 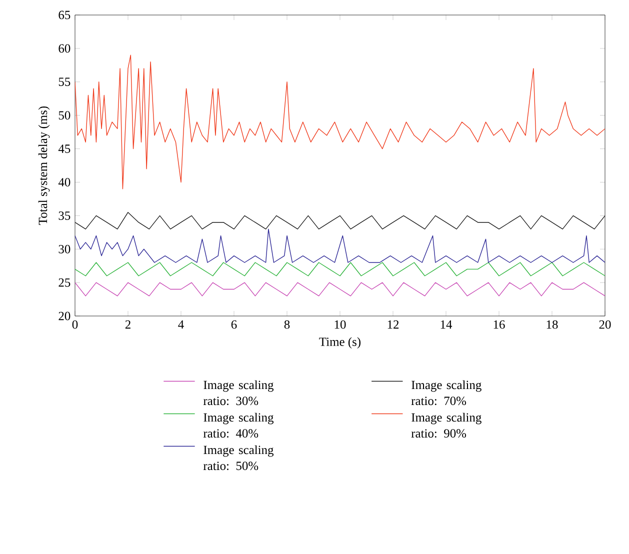 I want to click on y-tick-label: 35, so click(x=64, y=215).